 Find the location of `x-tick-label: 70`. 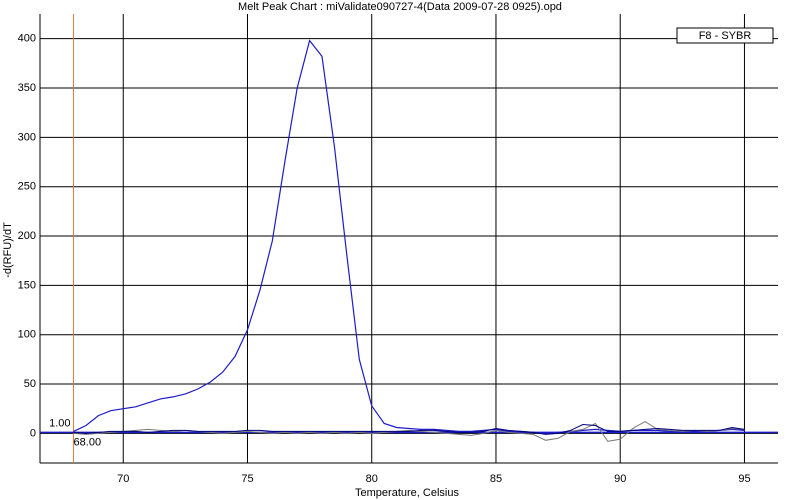

x-tick-label: 70 is located at coordinates (123, 479).